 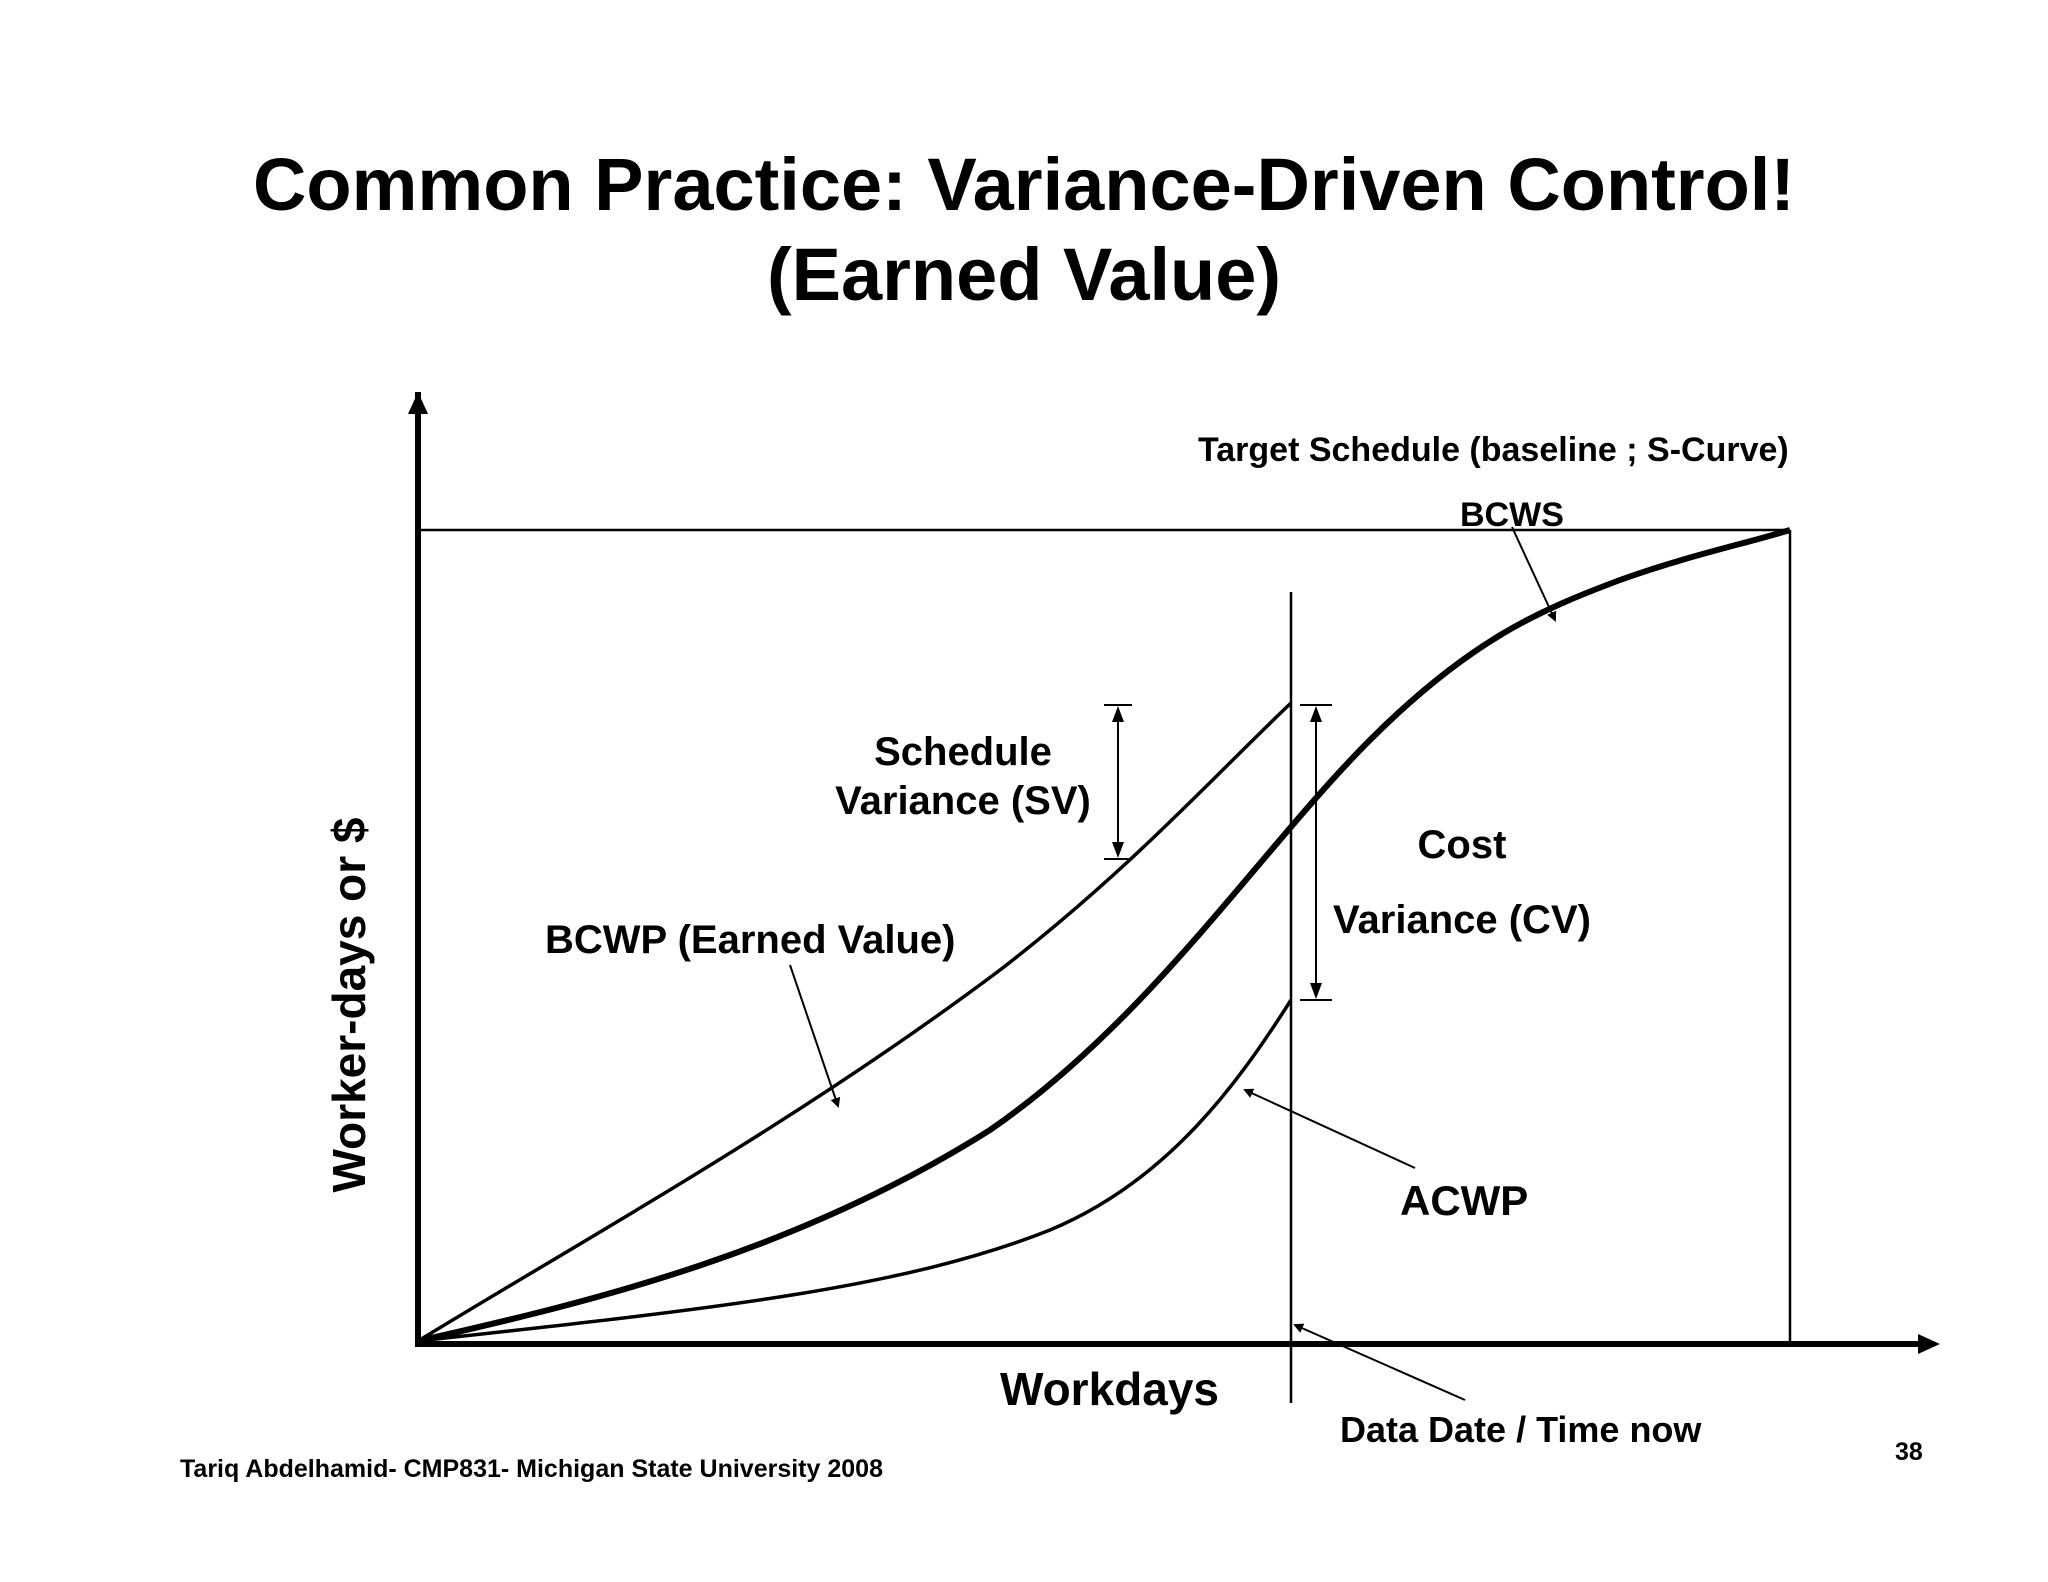 What do you see at coordinates (855, 1171) in the screenshot?
I see `acwp-curve` at bounding box center [855, 1171].